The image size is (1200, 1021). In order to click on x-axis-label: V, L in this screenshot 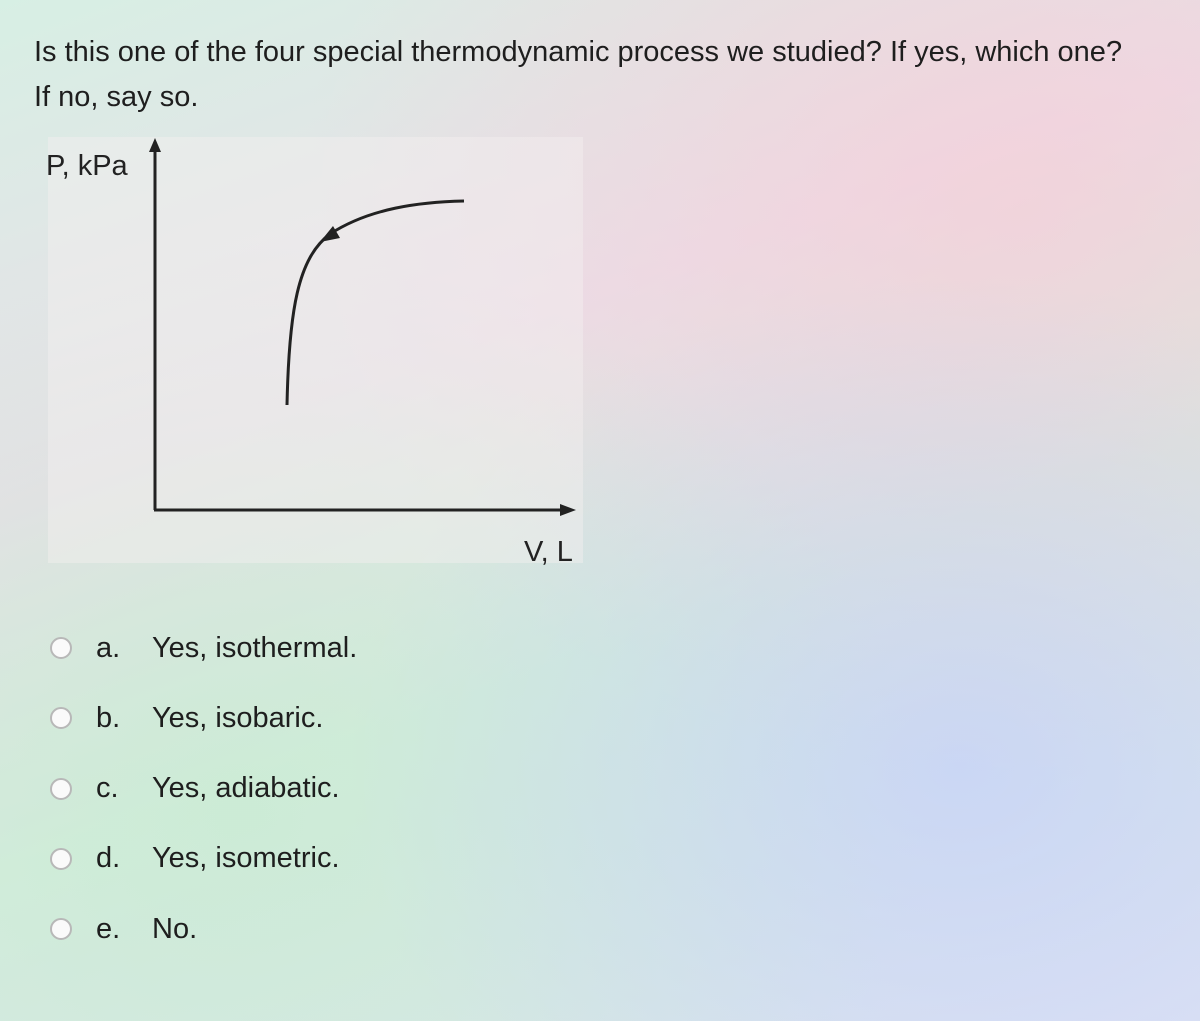, I will do `click(548, 552)`.